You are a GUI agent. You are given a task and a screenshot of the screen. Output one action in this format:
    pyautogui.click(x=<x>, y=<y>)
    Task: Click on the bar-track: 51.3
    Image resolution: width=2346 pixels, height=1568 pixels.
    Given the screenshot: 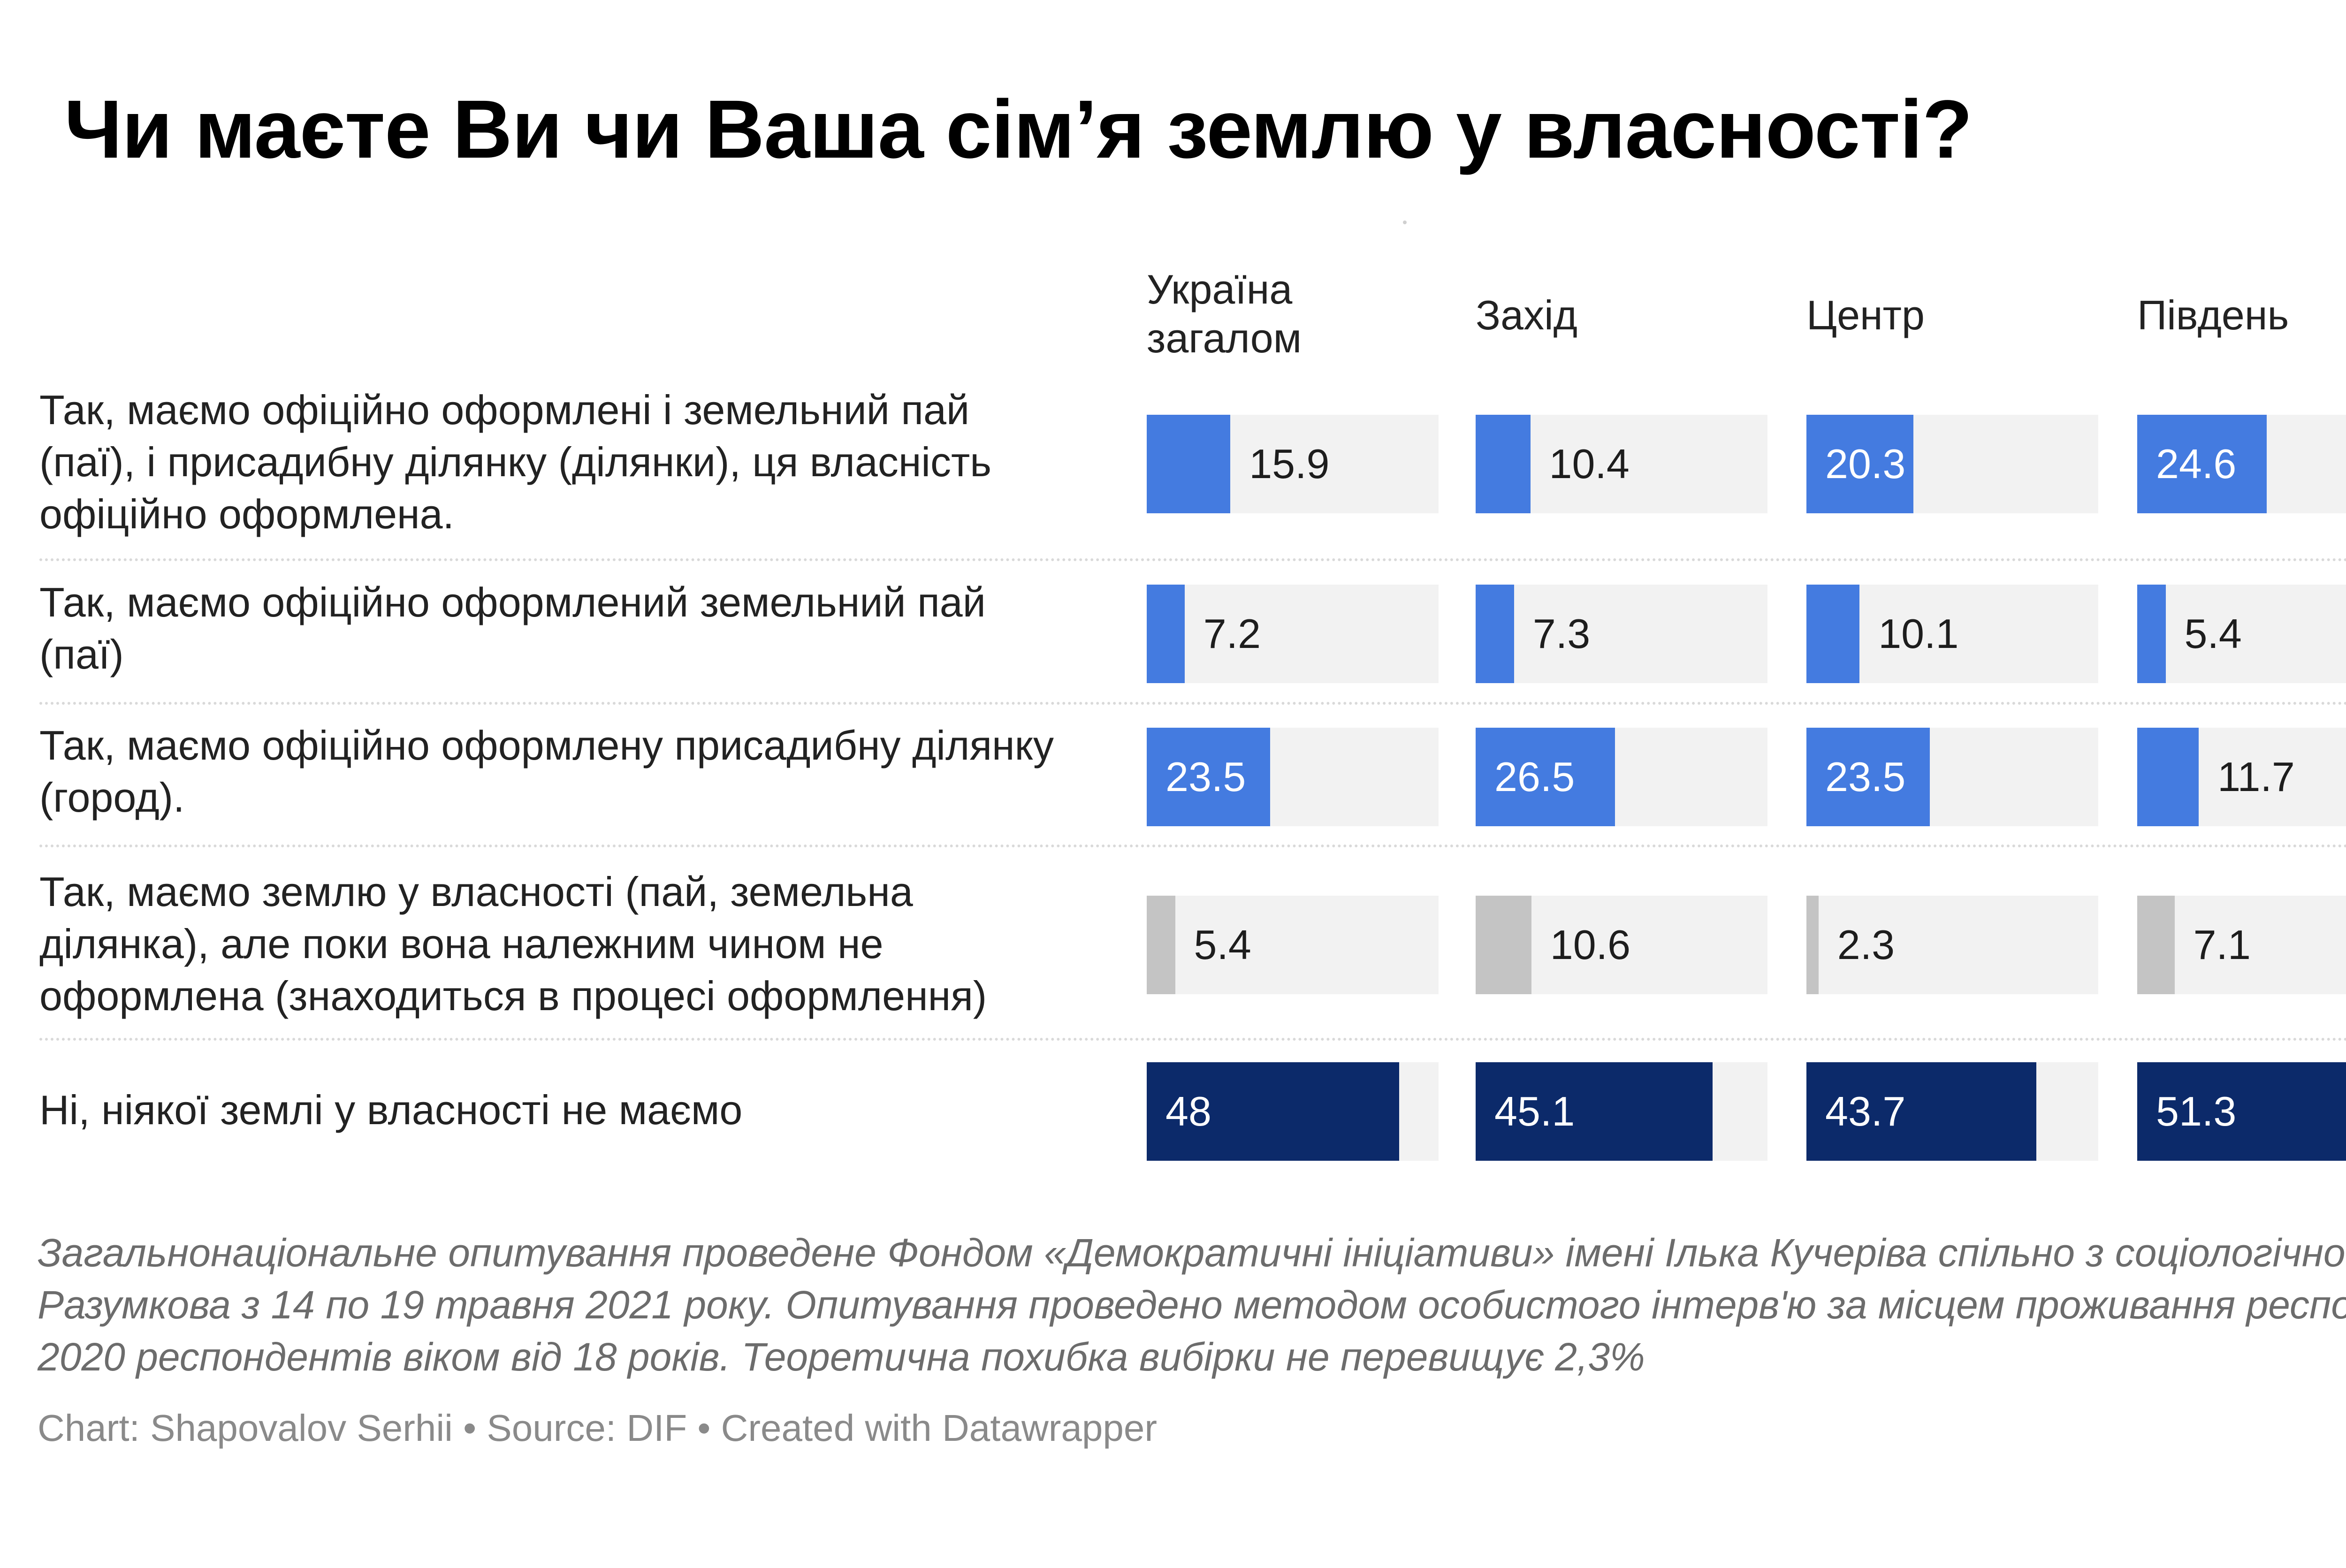 What is the action you would take?
    pyautogui.click(x=2242, y=1111)
    